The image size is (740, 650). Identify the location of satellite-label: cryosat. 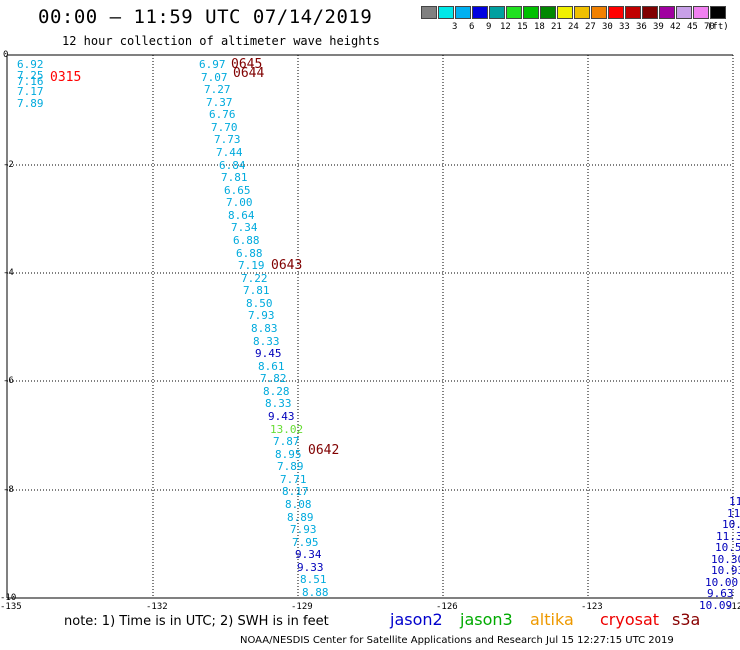
(630, 619).